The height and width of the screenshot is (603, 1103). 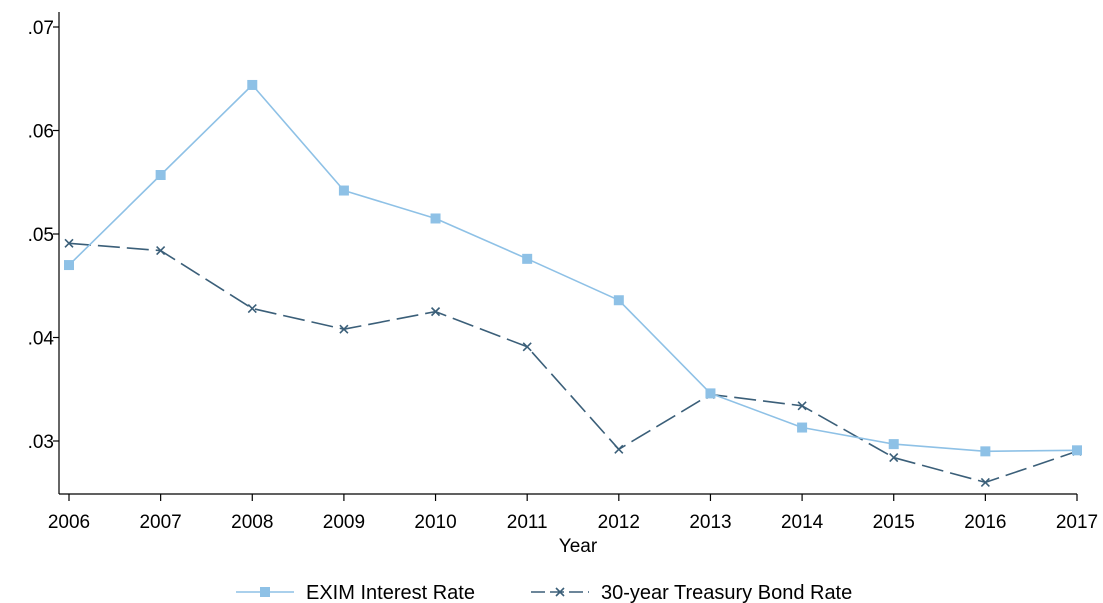 I want to click on x-tick-label: 2015, so click(x=894, y=522).